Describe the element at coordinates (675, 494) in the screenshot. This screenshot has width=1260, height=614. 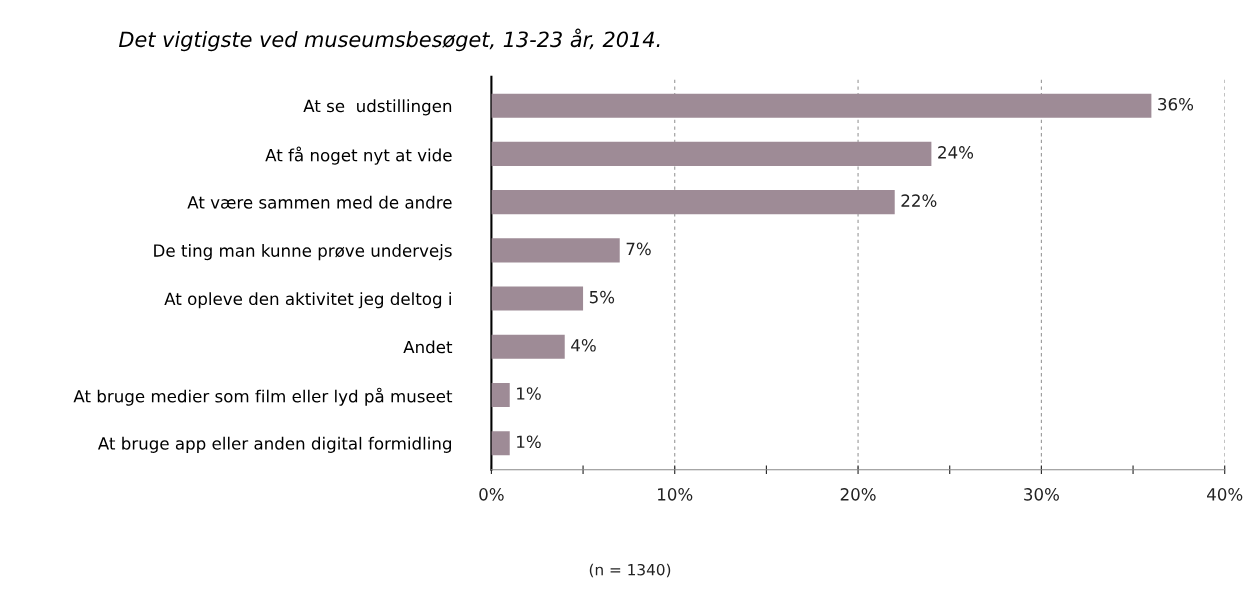
I see `x-tick-label: 10%` at that location.